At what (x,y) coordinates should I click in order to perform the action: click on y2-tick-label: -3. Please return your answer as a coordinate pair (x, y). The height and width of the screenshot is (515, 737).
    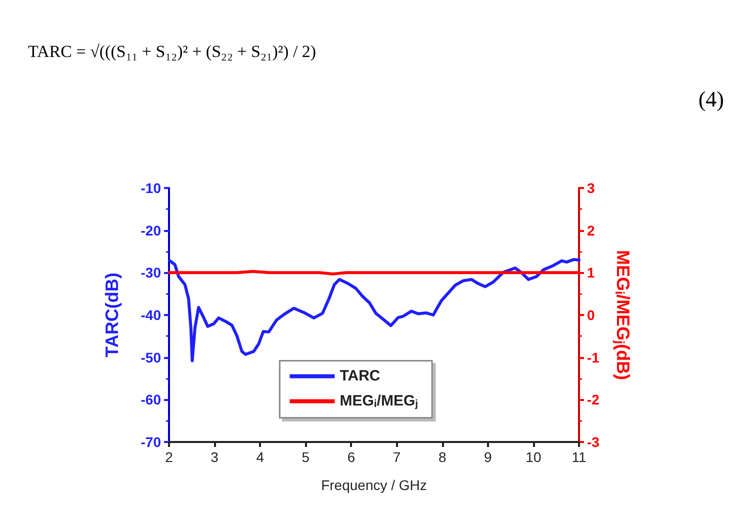
    Looking at the image, I should click on (593, 442).